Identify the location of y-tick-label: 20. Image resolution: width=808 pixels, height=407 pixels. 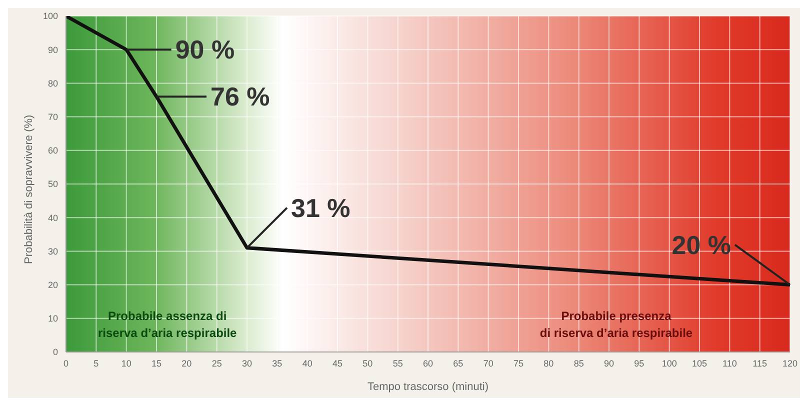
(53, 285).